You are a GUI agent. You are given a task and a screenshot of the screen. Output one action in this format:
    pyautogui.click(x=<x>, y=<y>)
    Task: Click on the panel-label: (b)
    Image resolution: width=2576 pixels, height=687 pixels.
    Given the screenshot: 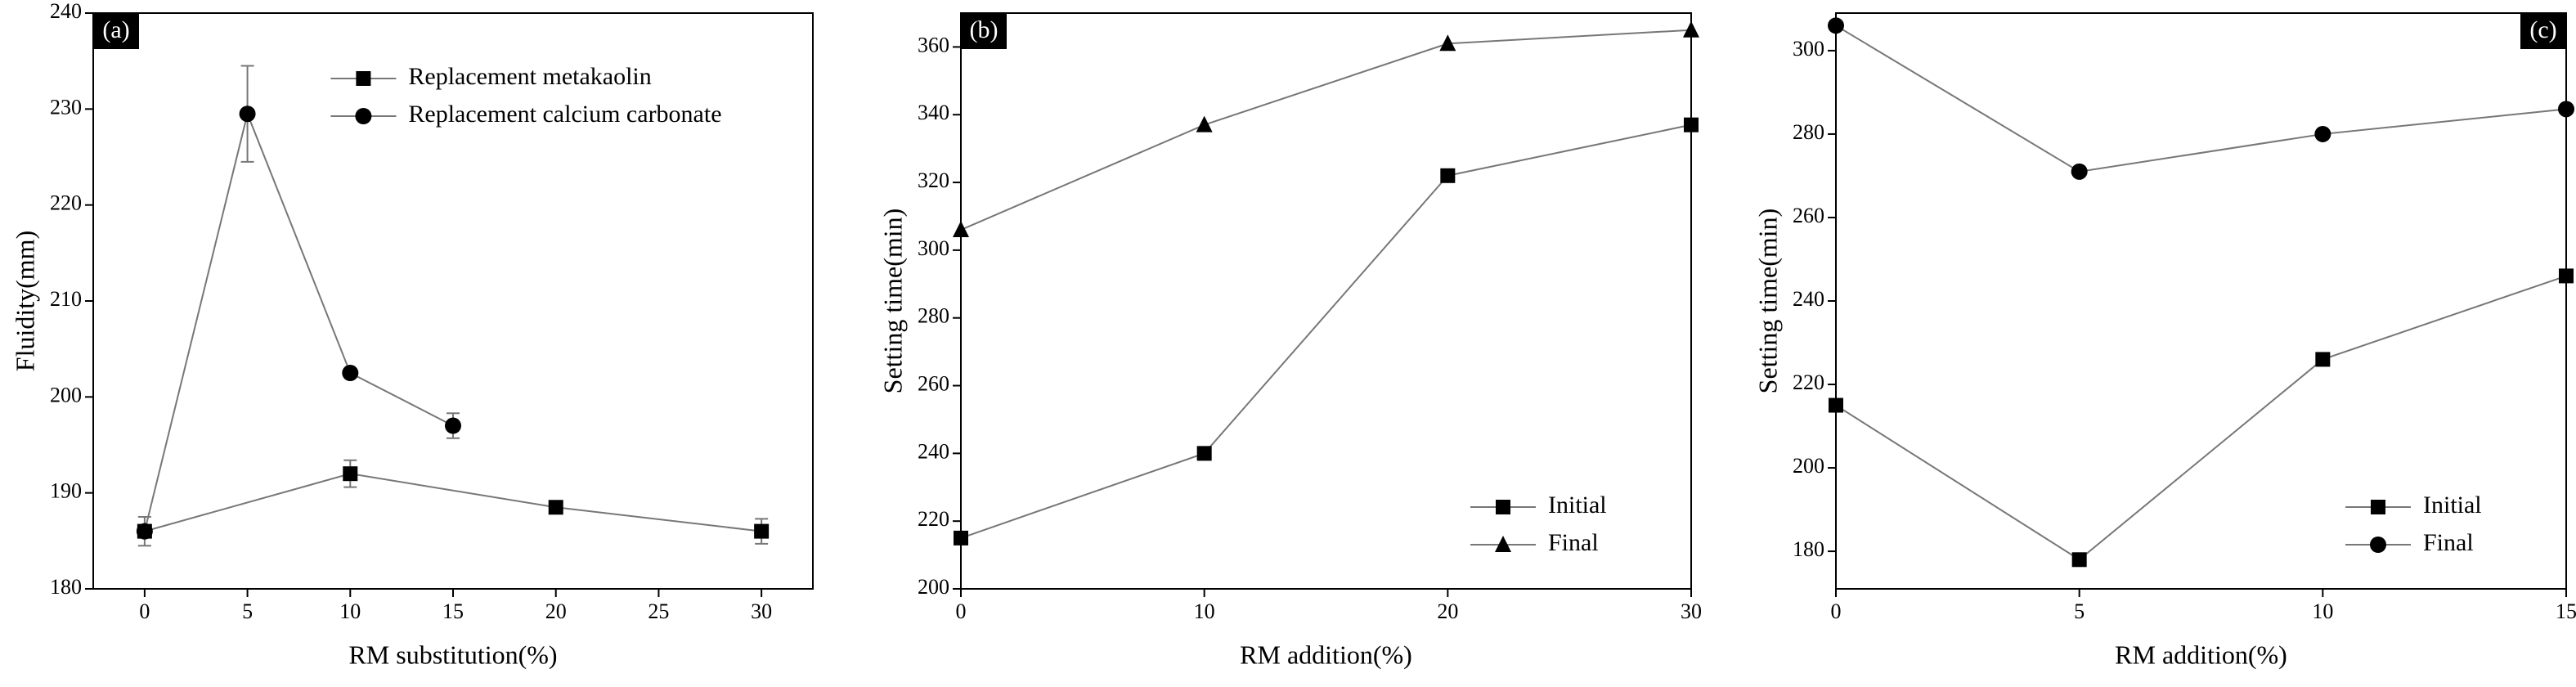 What is the action you would take?
    pyautogui.click(x=985, y=29)
    